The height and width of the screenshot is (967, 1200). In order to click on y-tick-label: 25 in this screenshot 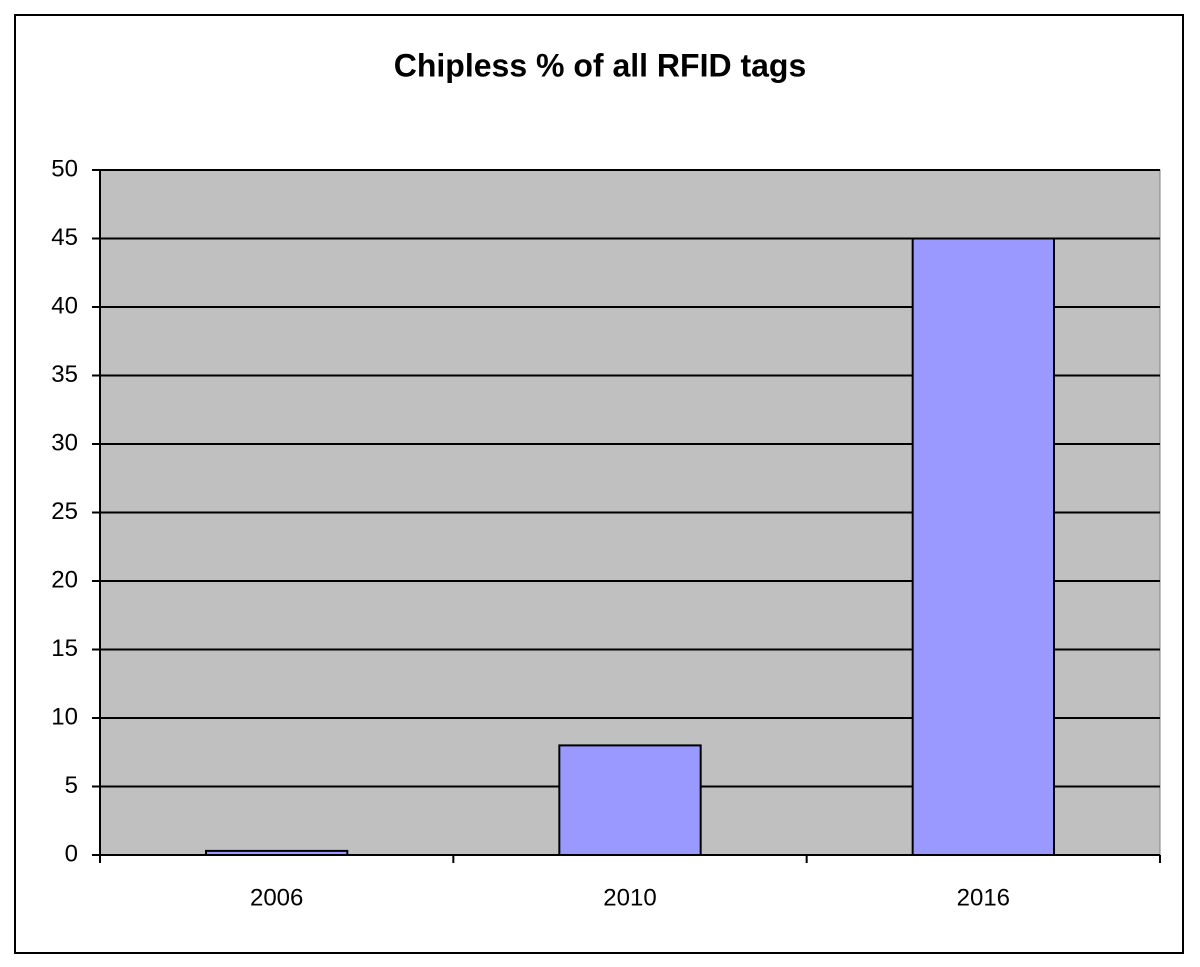, I will do `click(64, 511)`.